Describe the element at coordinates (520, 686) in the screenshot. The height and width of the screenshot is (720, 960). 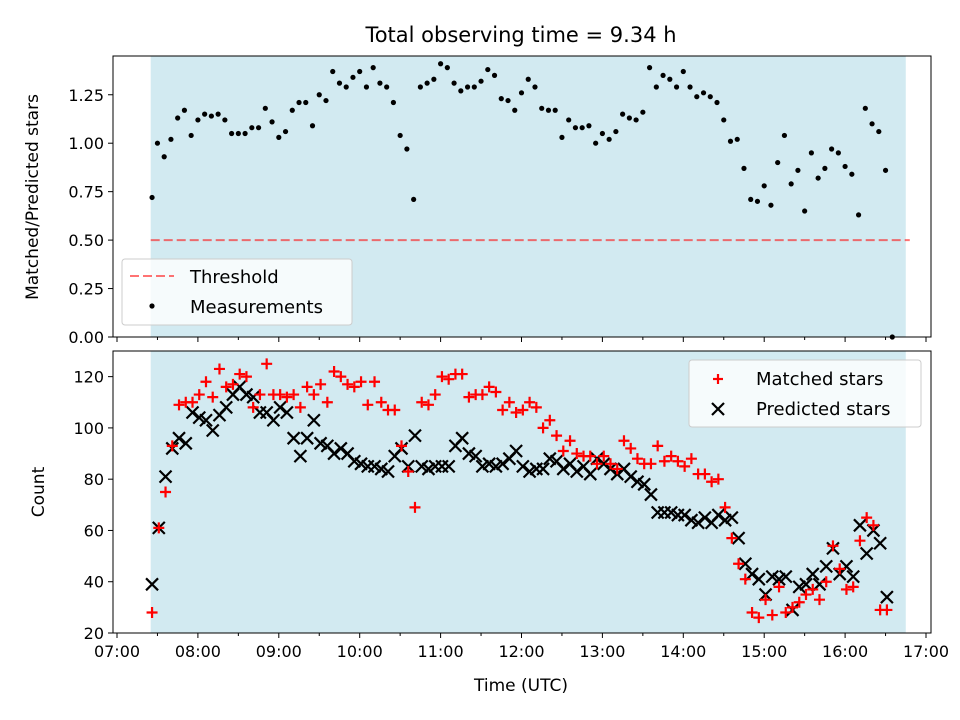
I see `x-axis-label: Time (UTC)` at that location.